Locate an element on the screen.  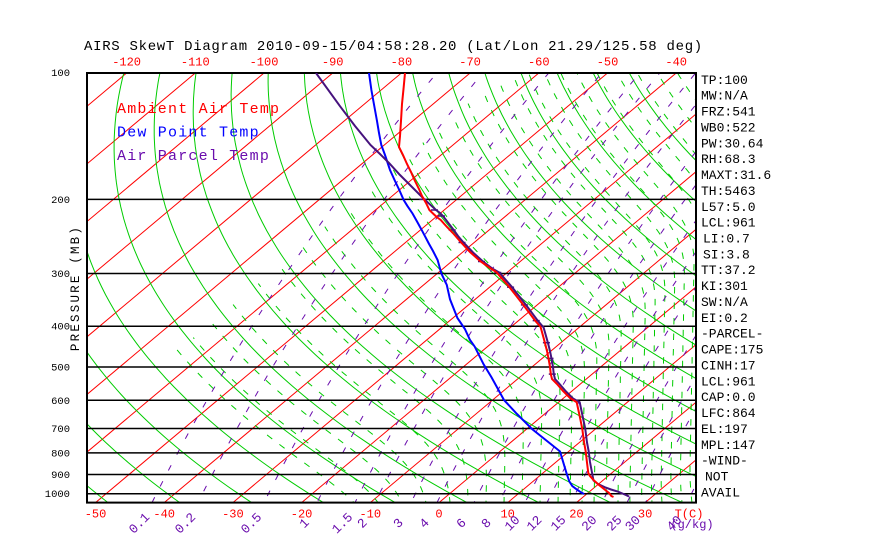
svg-text: -100 is located at coordinates (264, 63).